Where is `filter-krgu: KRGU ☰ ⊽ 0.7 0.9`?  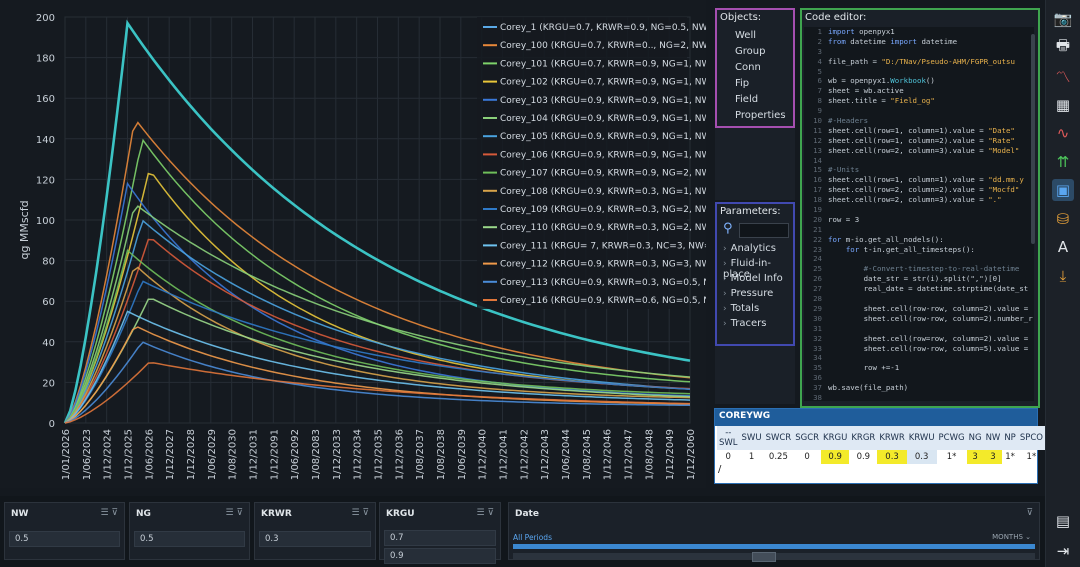 filter-krgu: KRGU ☰ ⊽ 0.7 0.9 is located at coordinates (440, 533).